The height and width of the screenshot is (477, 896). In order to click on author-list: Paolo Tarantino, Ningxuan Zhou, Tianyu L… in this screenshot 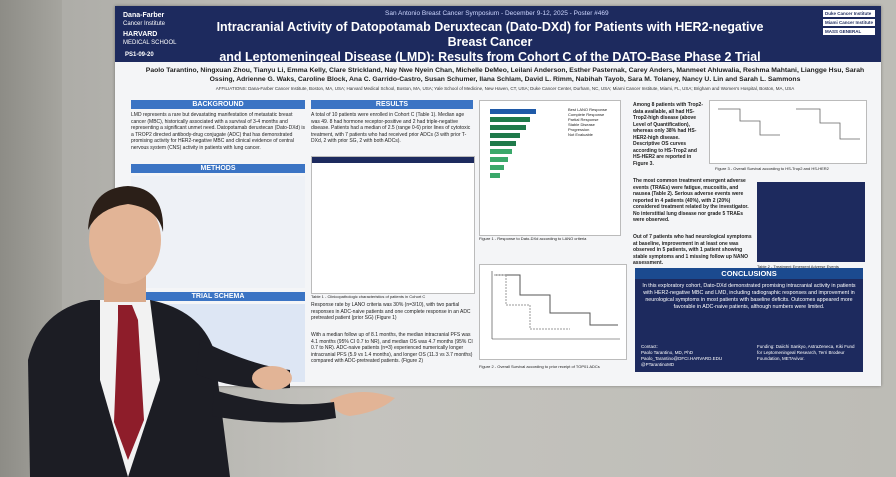, I will do `click(505, 75)`.